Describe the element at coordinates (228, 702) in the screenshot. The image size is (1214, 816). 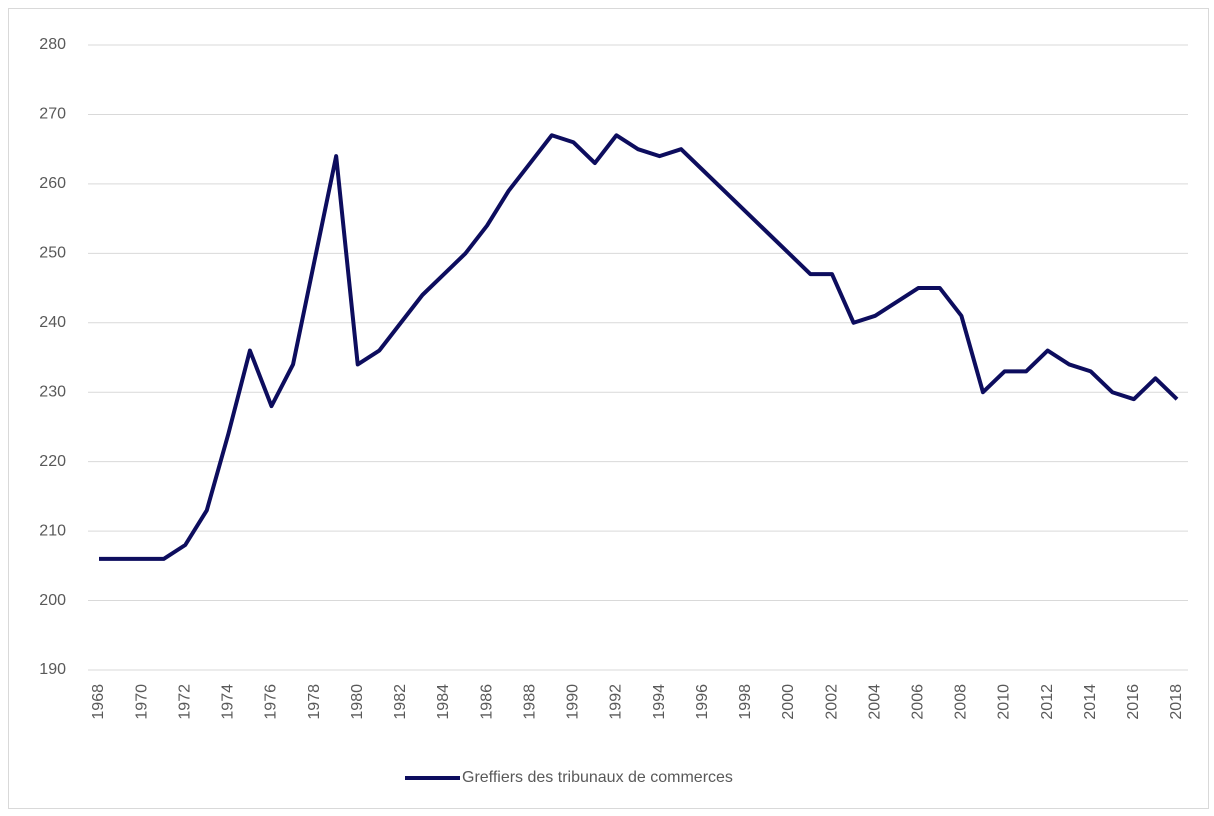
I see `x-tick-label: 1974` at that location.